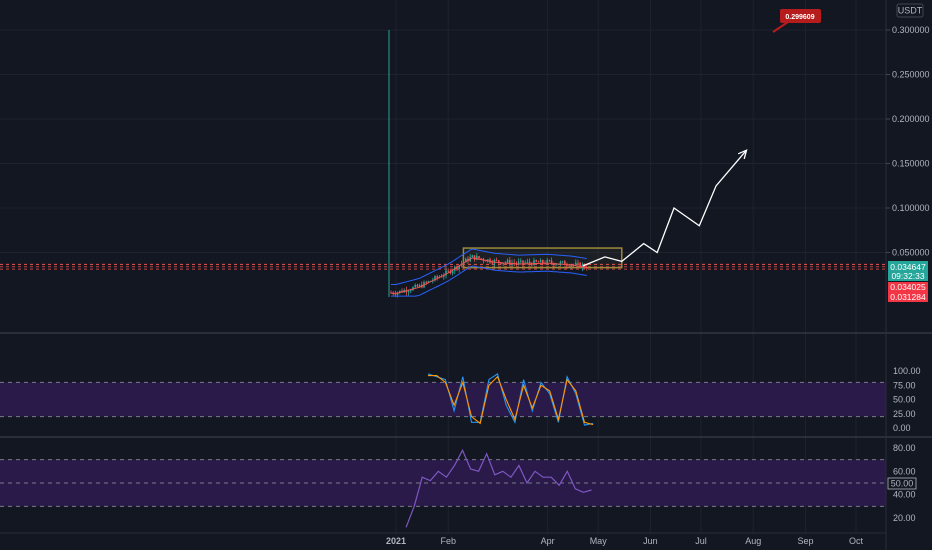 This screenshot has width=932, height=550. I want to click on price-tick-label: 0.100000, so click(911, 208).